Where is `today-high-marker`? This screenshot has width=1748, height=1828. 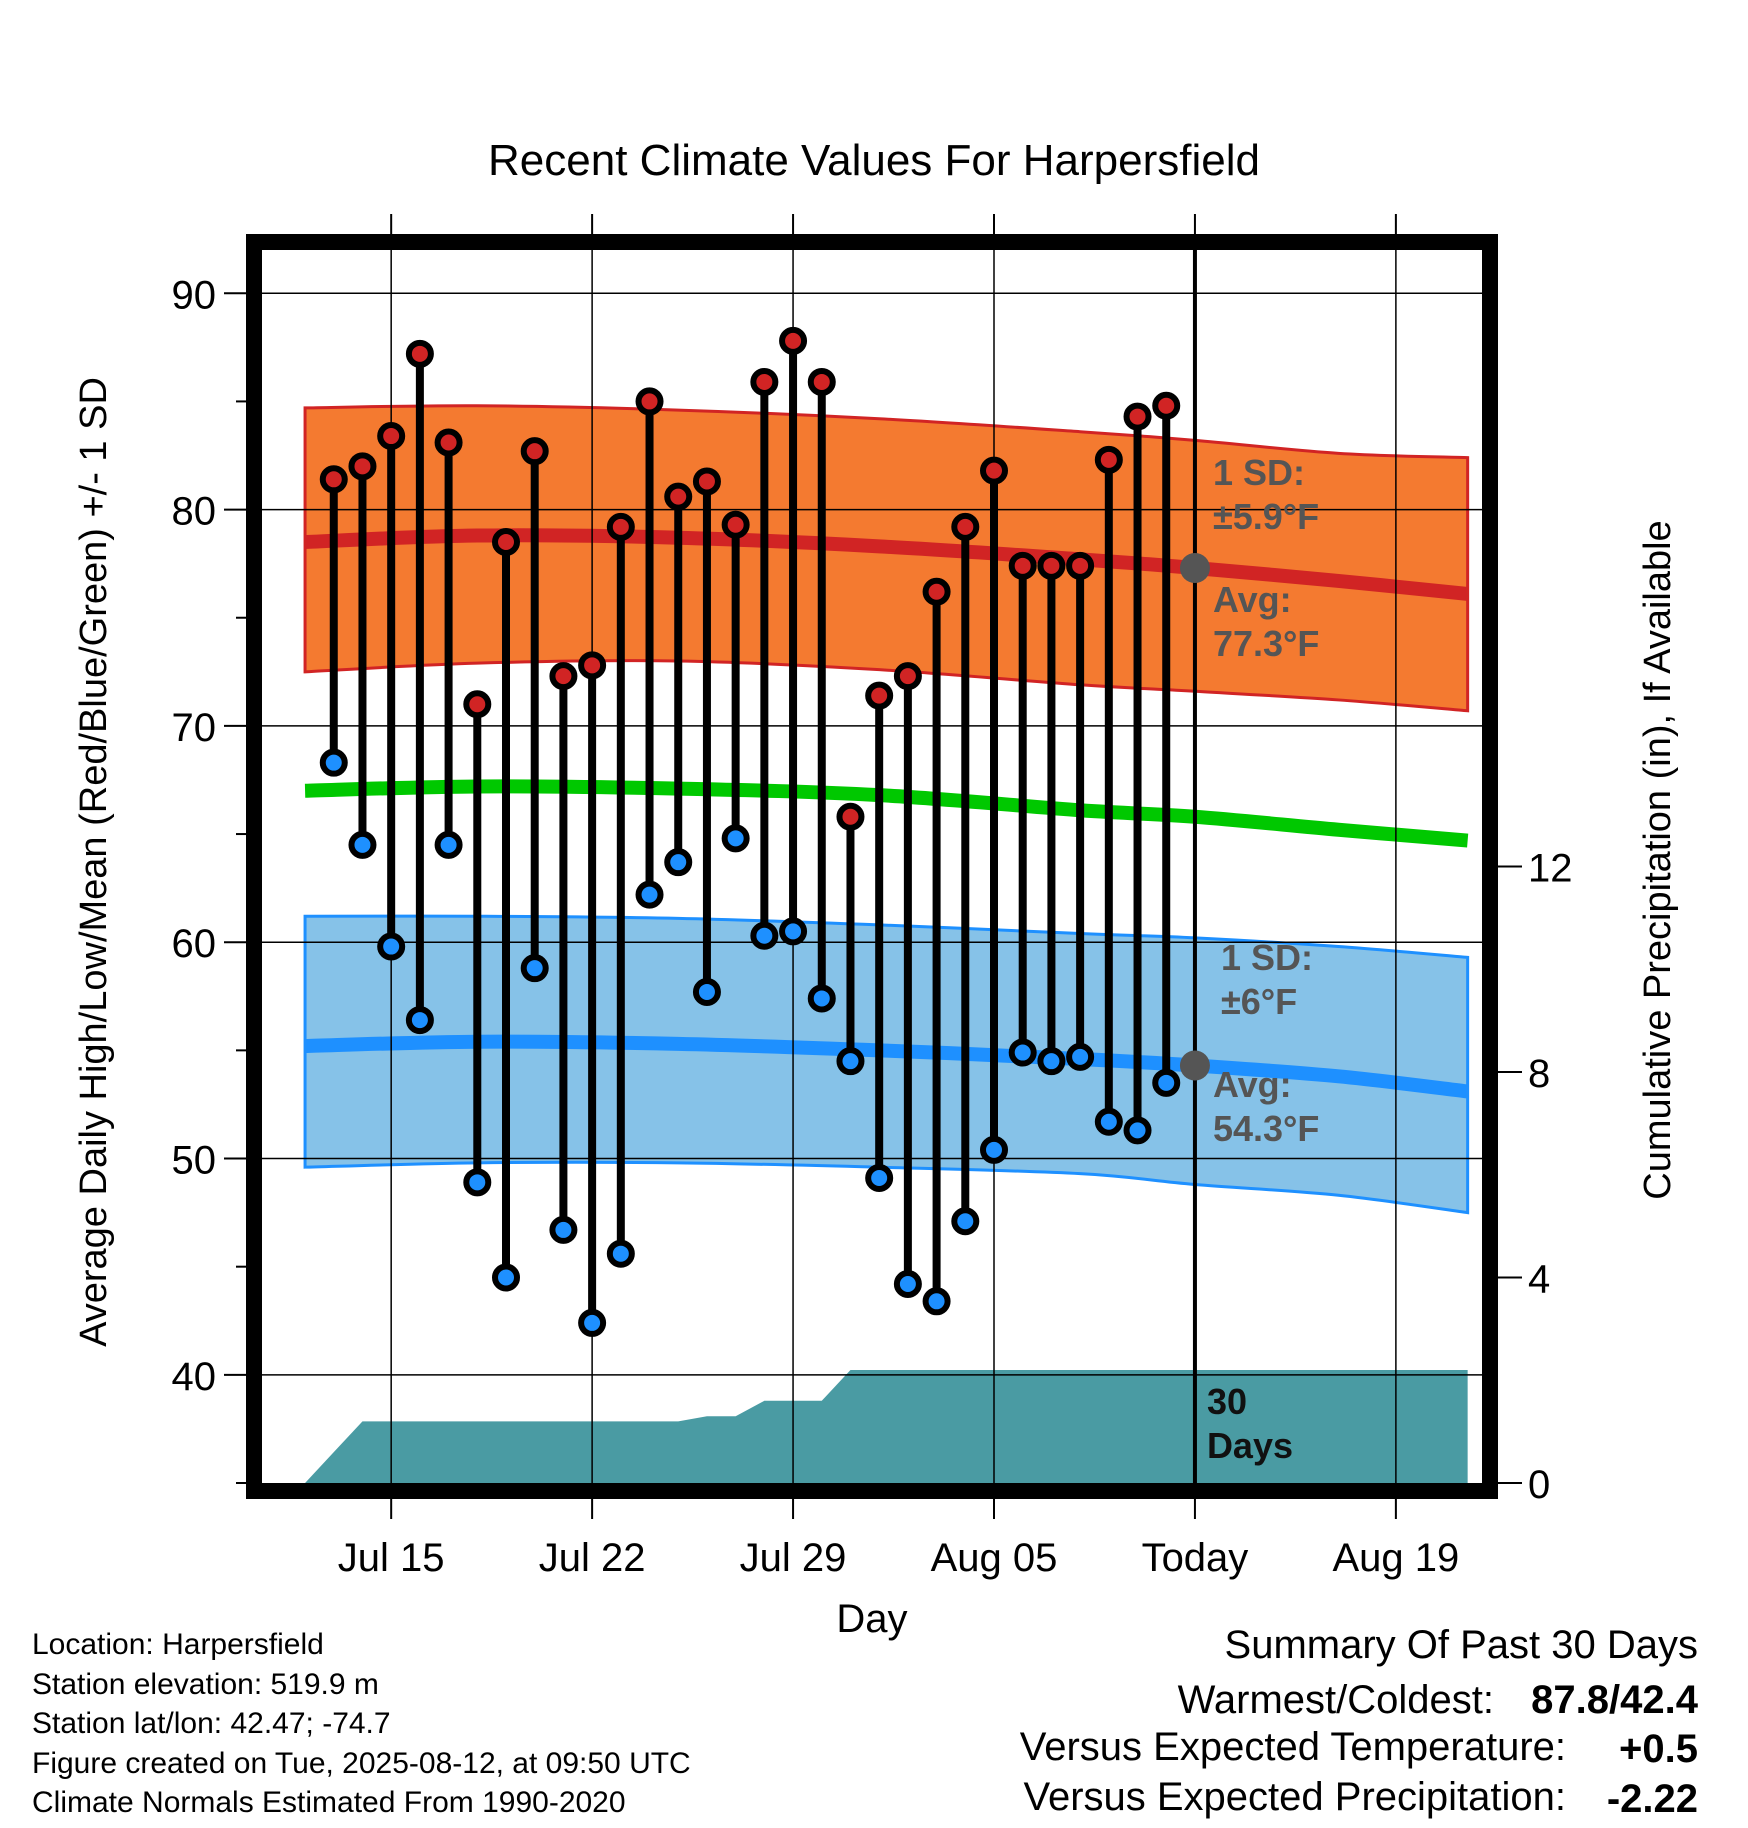 today-high-marker is located at coordinates (1194, 567).